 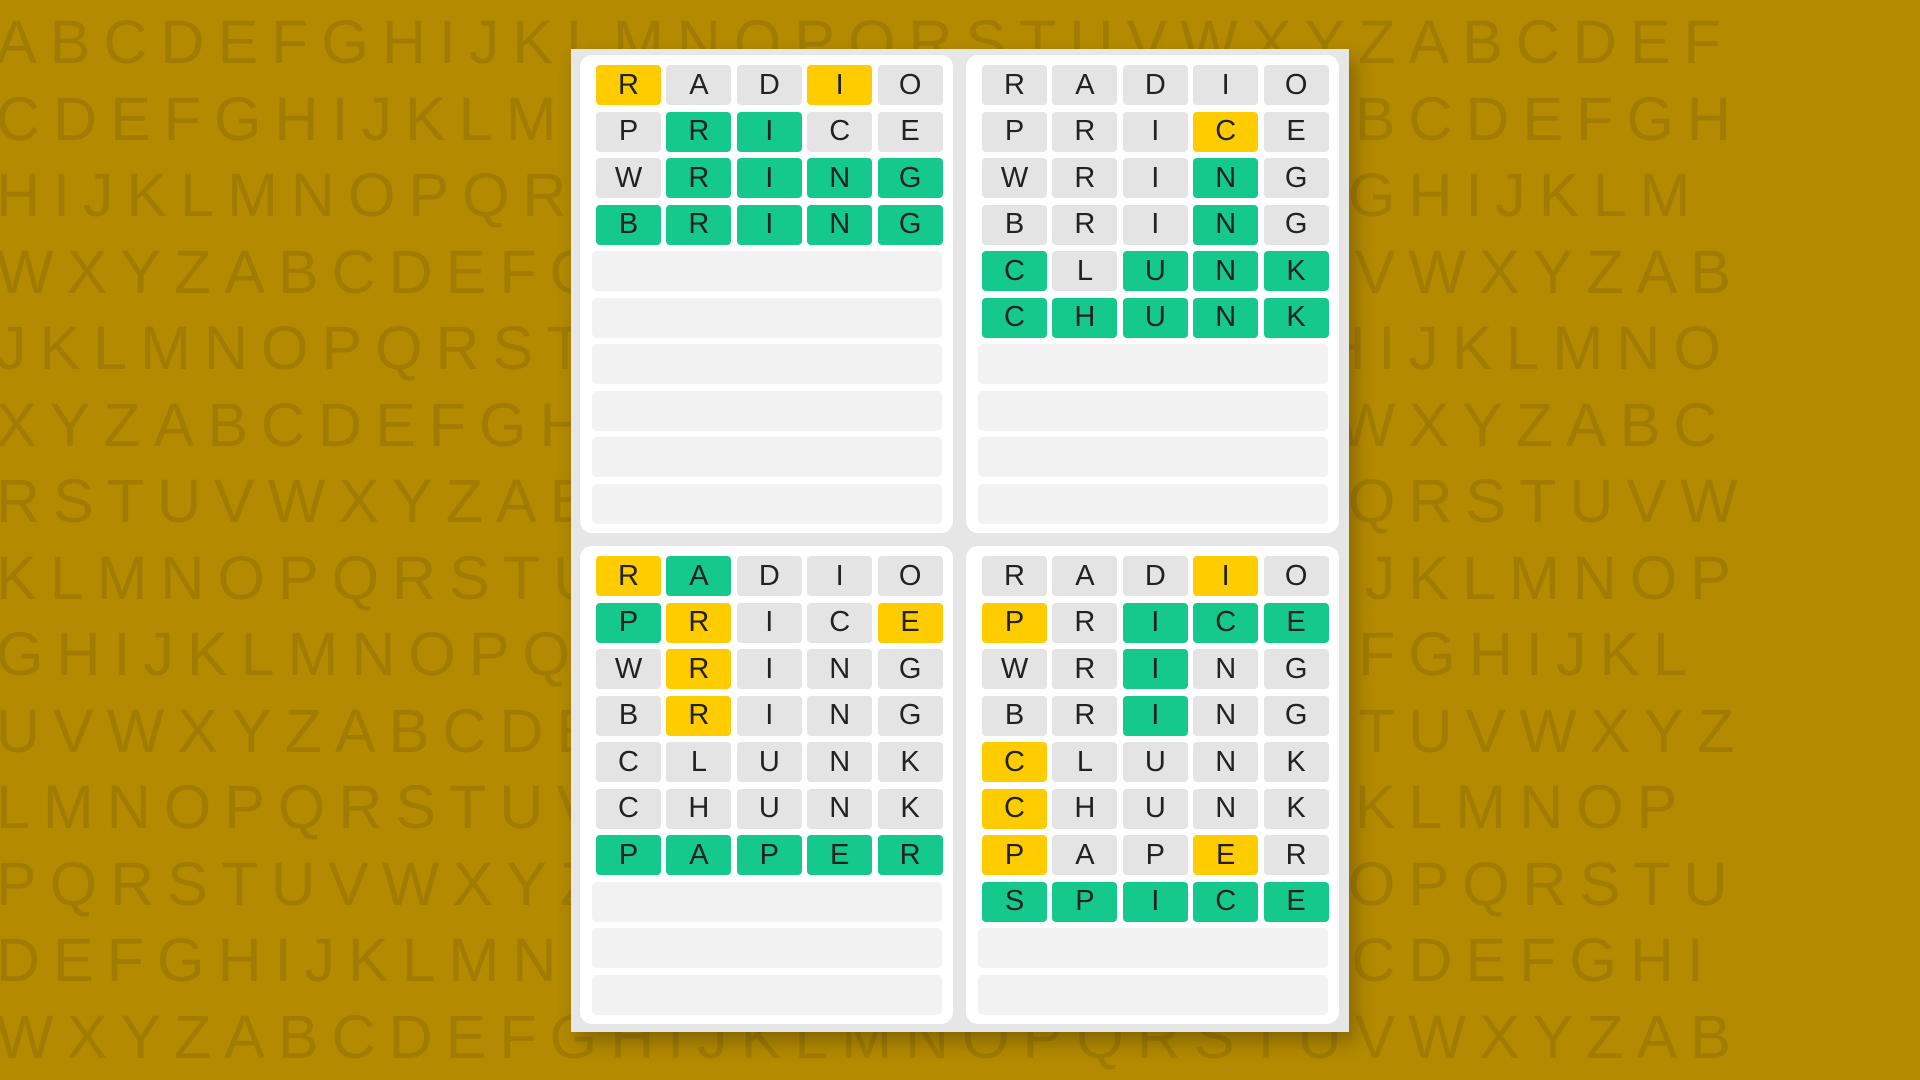 What do you see at coordinates (1014, 901) in the screenshot?
I see `letter-tile: S` at bounding box center [1014, 901].